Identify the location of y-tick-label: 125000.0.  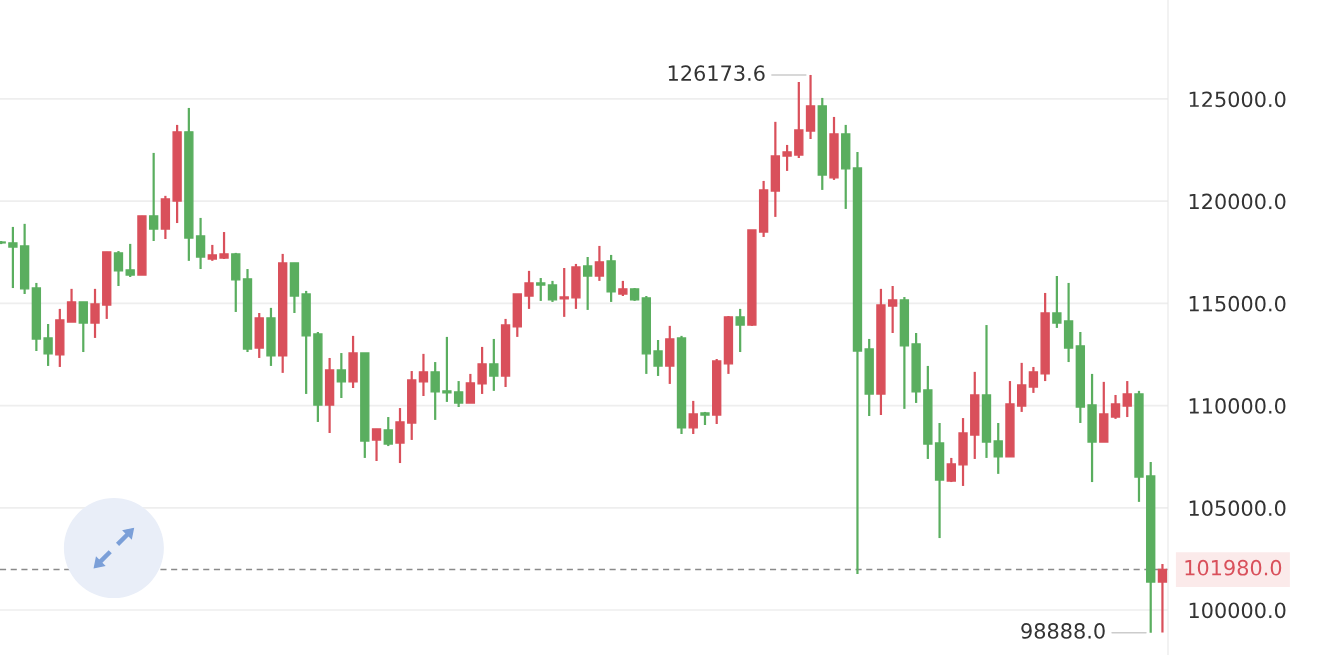
(1237, 99).